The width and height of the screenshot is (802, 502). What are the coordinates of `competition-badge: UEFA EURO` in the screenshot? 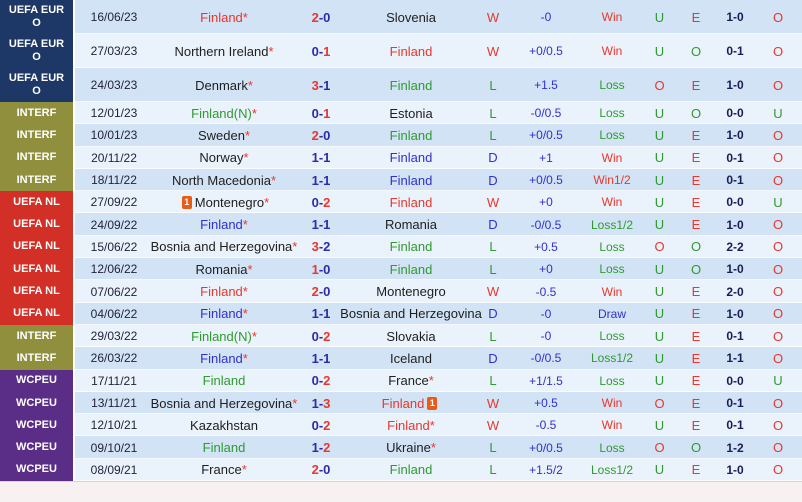 It's located at (37, 51).